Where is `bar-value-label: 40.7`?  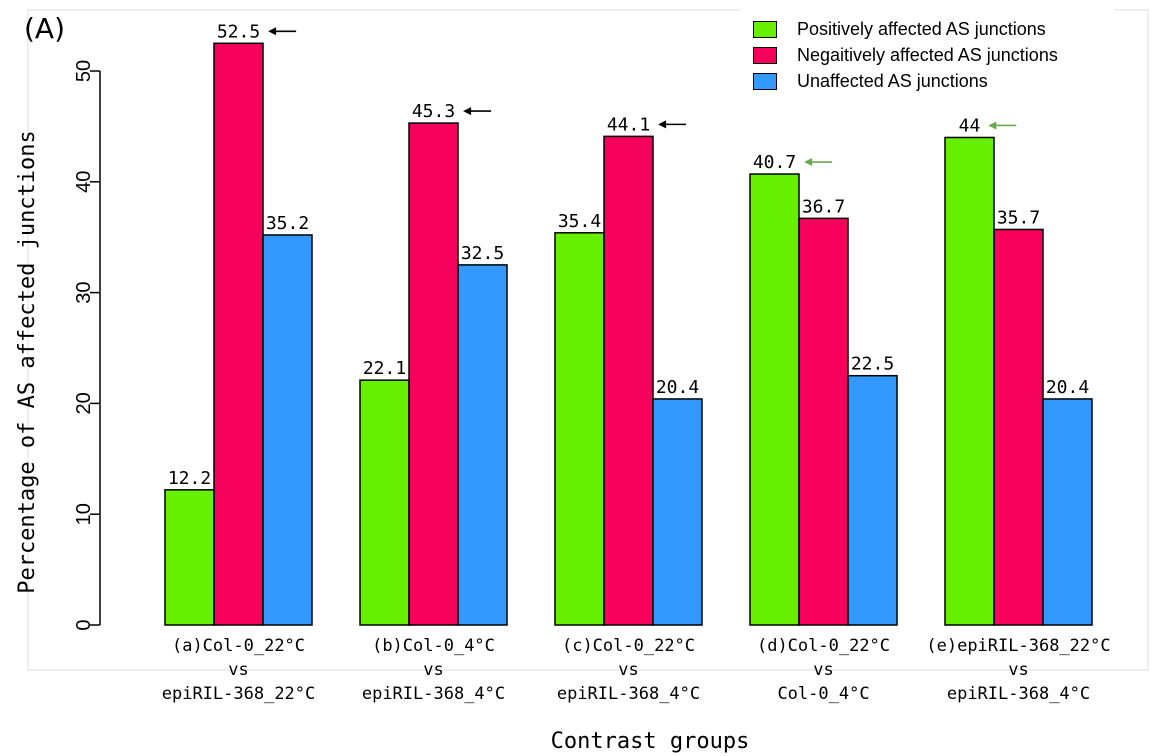 bar-value-label: 40.7 is located at coordinates (774, 162).